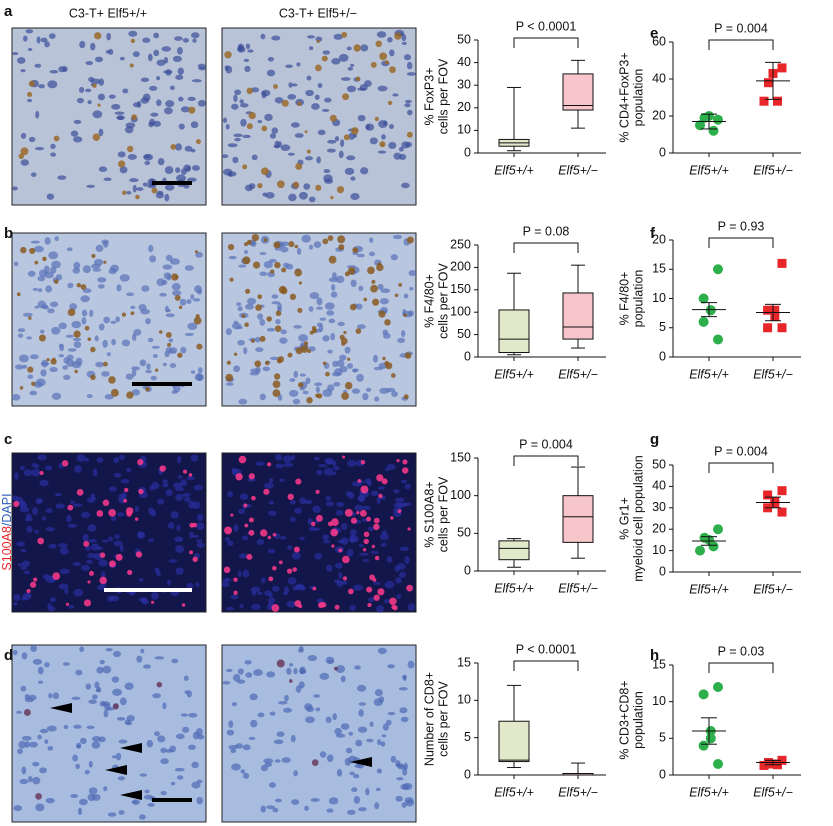  Describe the element at coordinates (578, 792) in the screenshot. I see `x-tick-label: Elf5+/−` at that location.